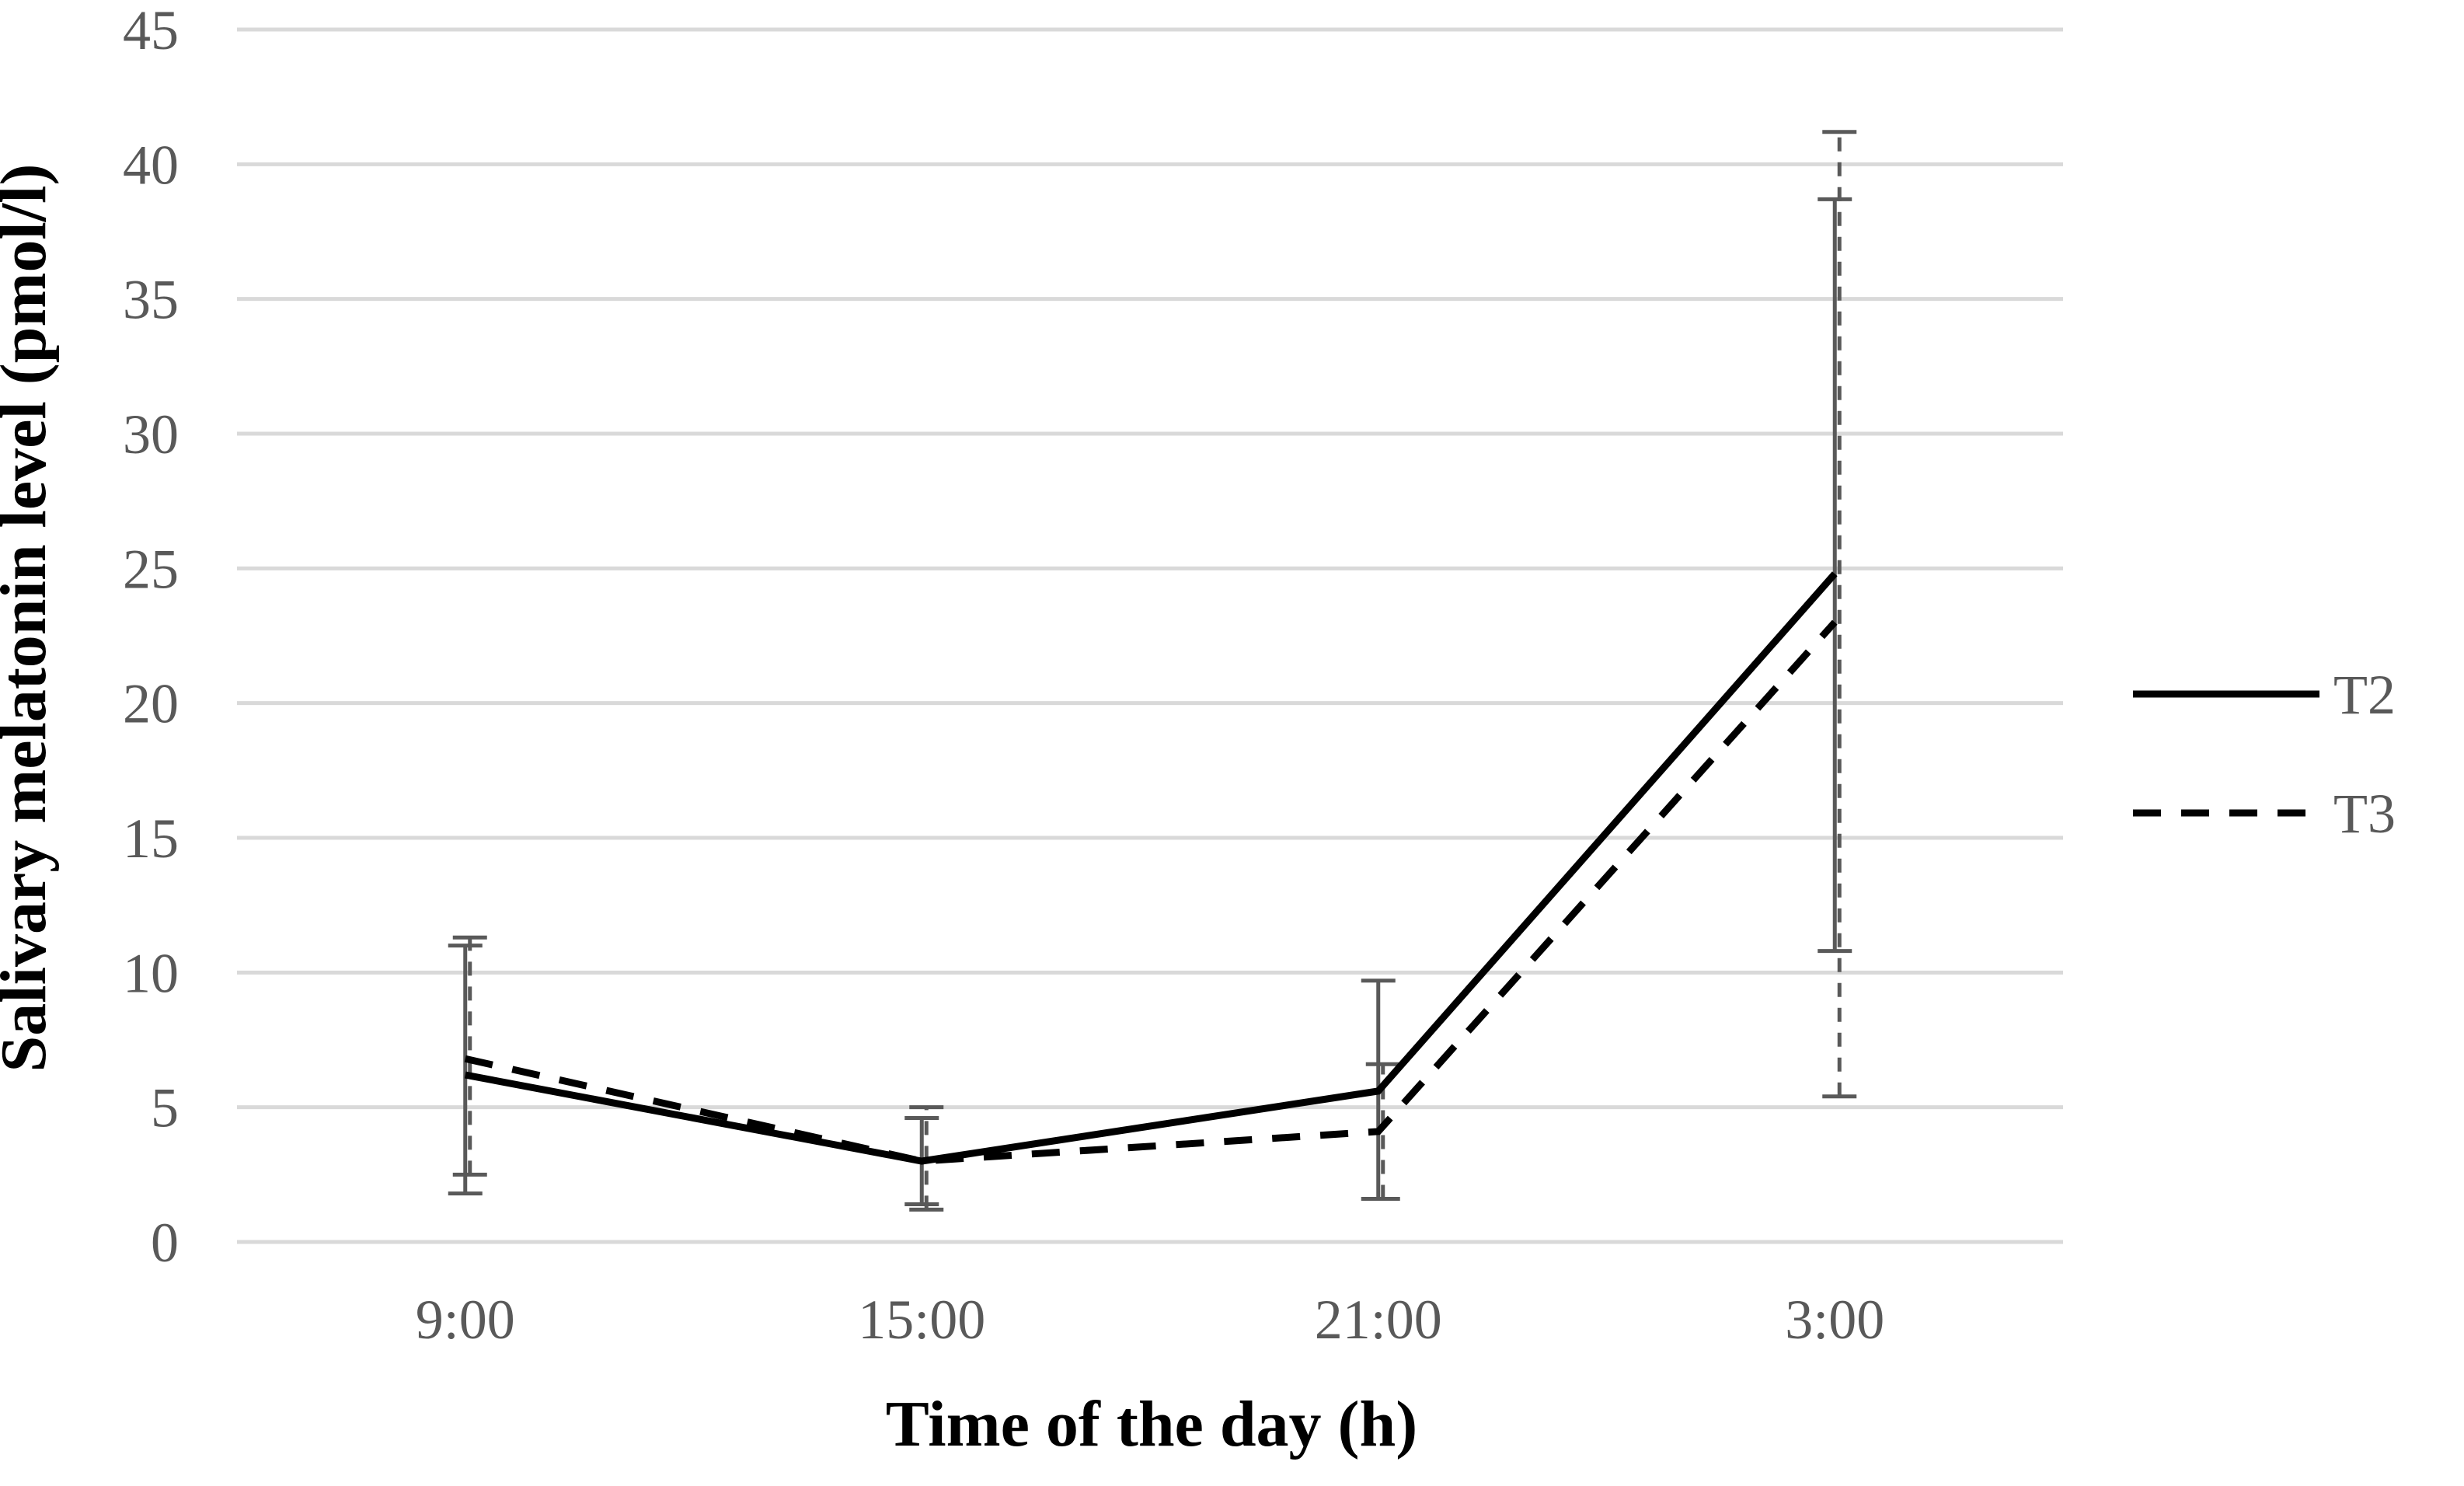 The width and height of the screenshot is (2464, 1486). Describe the element at coordinates (2364, 814) in the screenshot. I see `legend-label-t3: T3` at that location.